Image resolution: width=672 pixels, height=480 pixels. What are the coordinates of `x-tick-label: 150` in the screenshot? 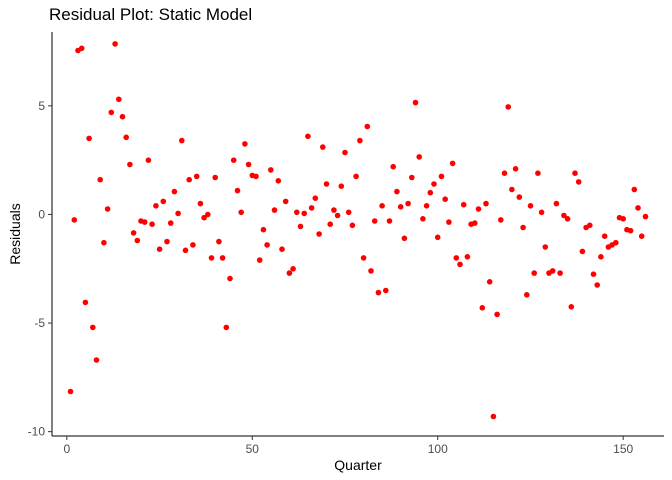 It's located at (623, 449).